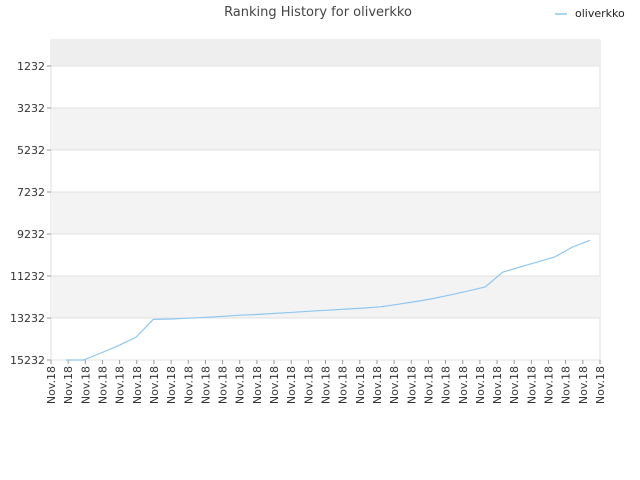 This screenshot has width=640, height=480. I want to click on y-tick-label: 15232, so click(27, 360).